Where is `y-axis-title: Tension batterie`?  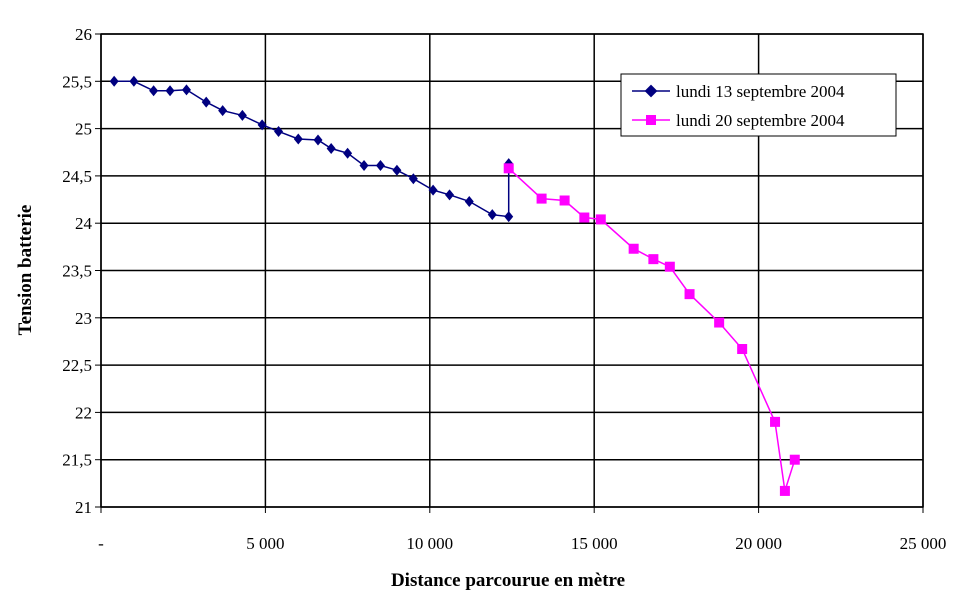
y-axis-title: Tension batterie is located at coordinates (25, 270).